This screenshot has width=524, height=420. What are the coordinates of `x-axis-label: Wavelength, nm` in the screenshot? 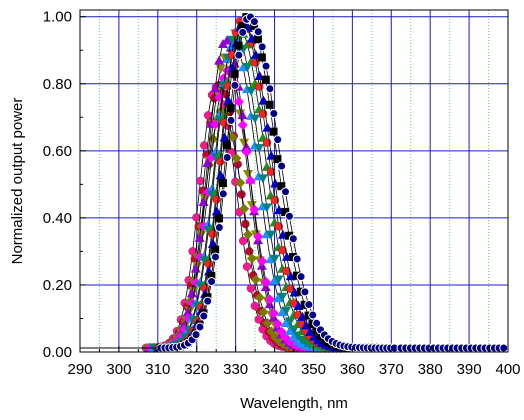 It's located at (294, 403).